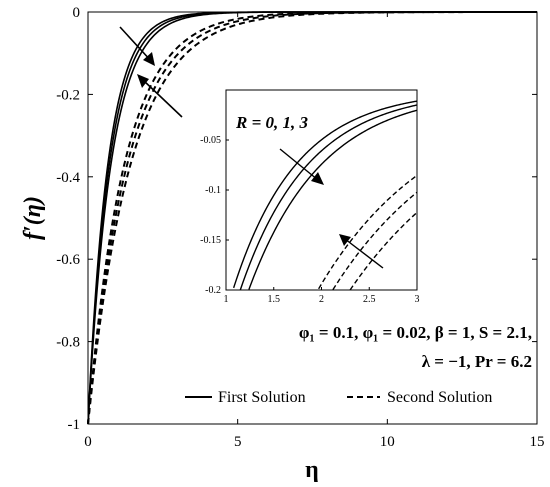  What do you see at coordinates (68, 95) in the screenshot?
I see `y-tick-label: -0.2` at bounding box center [68, 95].